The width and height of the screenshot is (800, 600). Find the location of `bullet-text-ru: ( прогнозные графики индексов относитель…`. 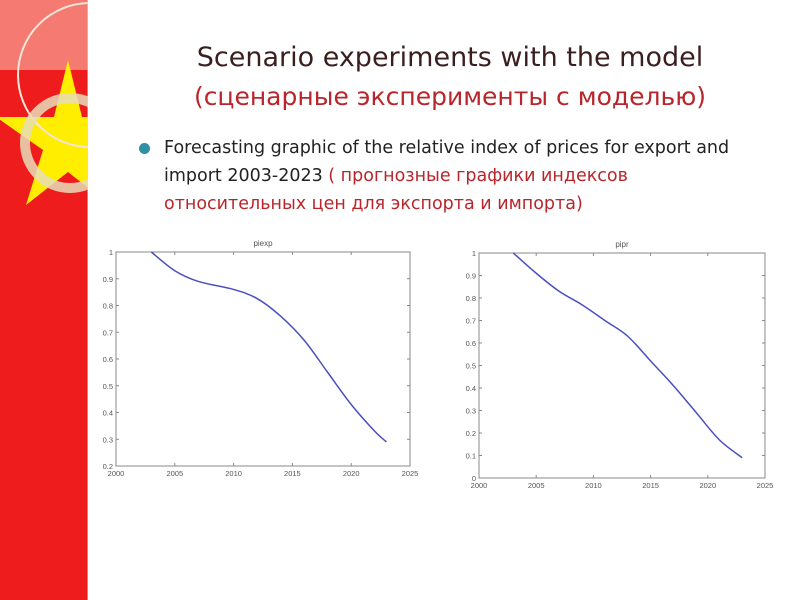

bullet-text-ru: ( прогнозные графики индексов относитель… is located at coordinates (396, 190).